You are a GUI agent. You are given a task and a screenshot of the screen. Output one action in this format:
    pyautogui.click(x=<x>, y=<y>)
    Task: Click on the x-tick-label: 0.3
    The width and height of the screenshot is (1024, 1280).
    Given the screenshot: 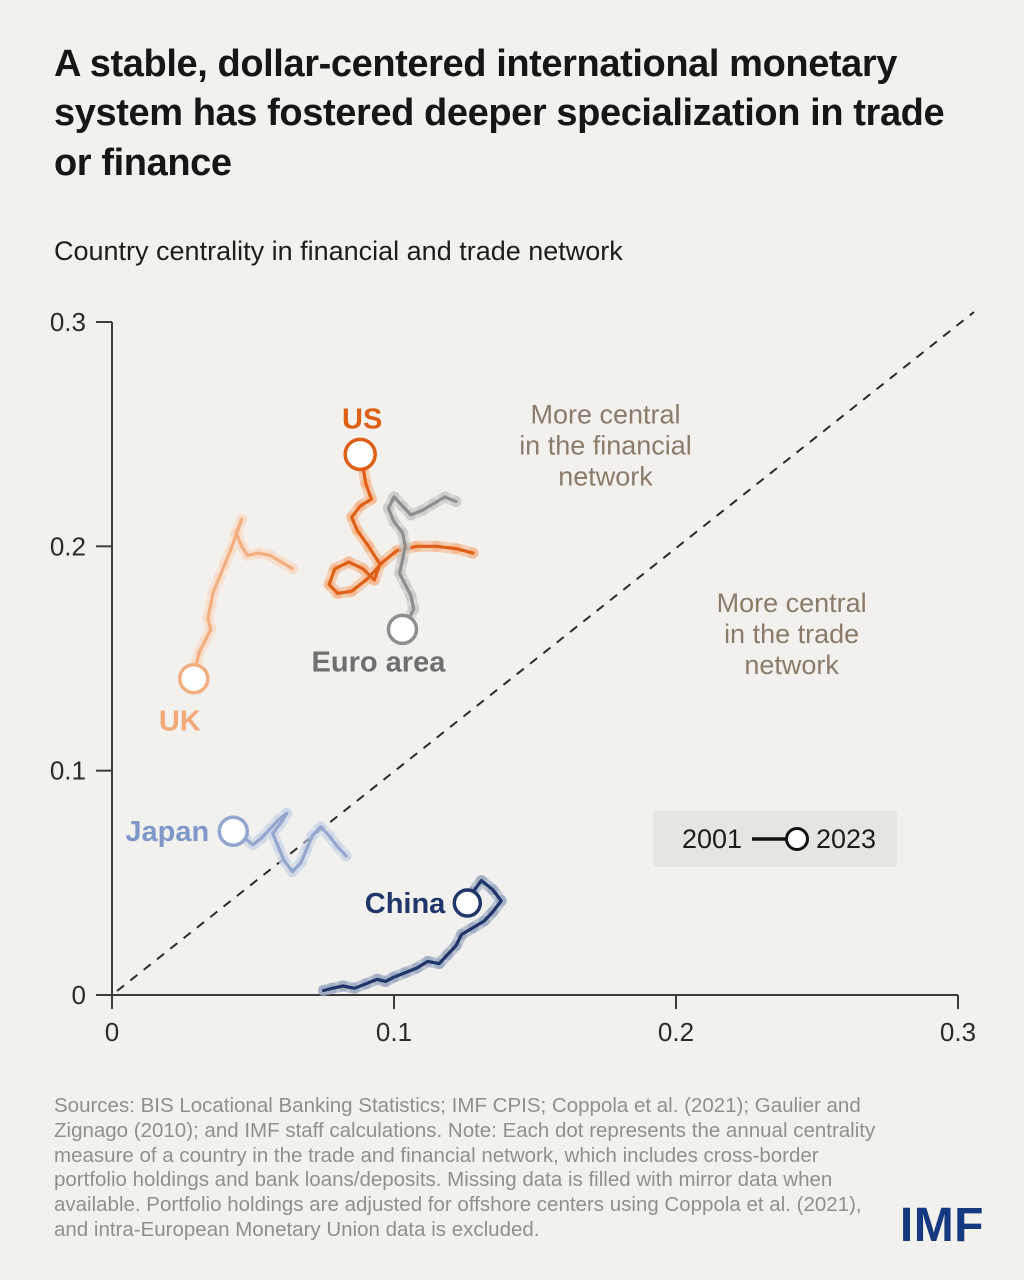 What is the action you would take?
    pyautogui.click(x=958, y=1032)
    